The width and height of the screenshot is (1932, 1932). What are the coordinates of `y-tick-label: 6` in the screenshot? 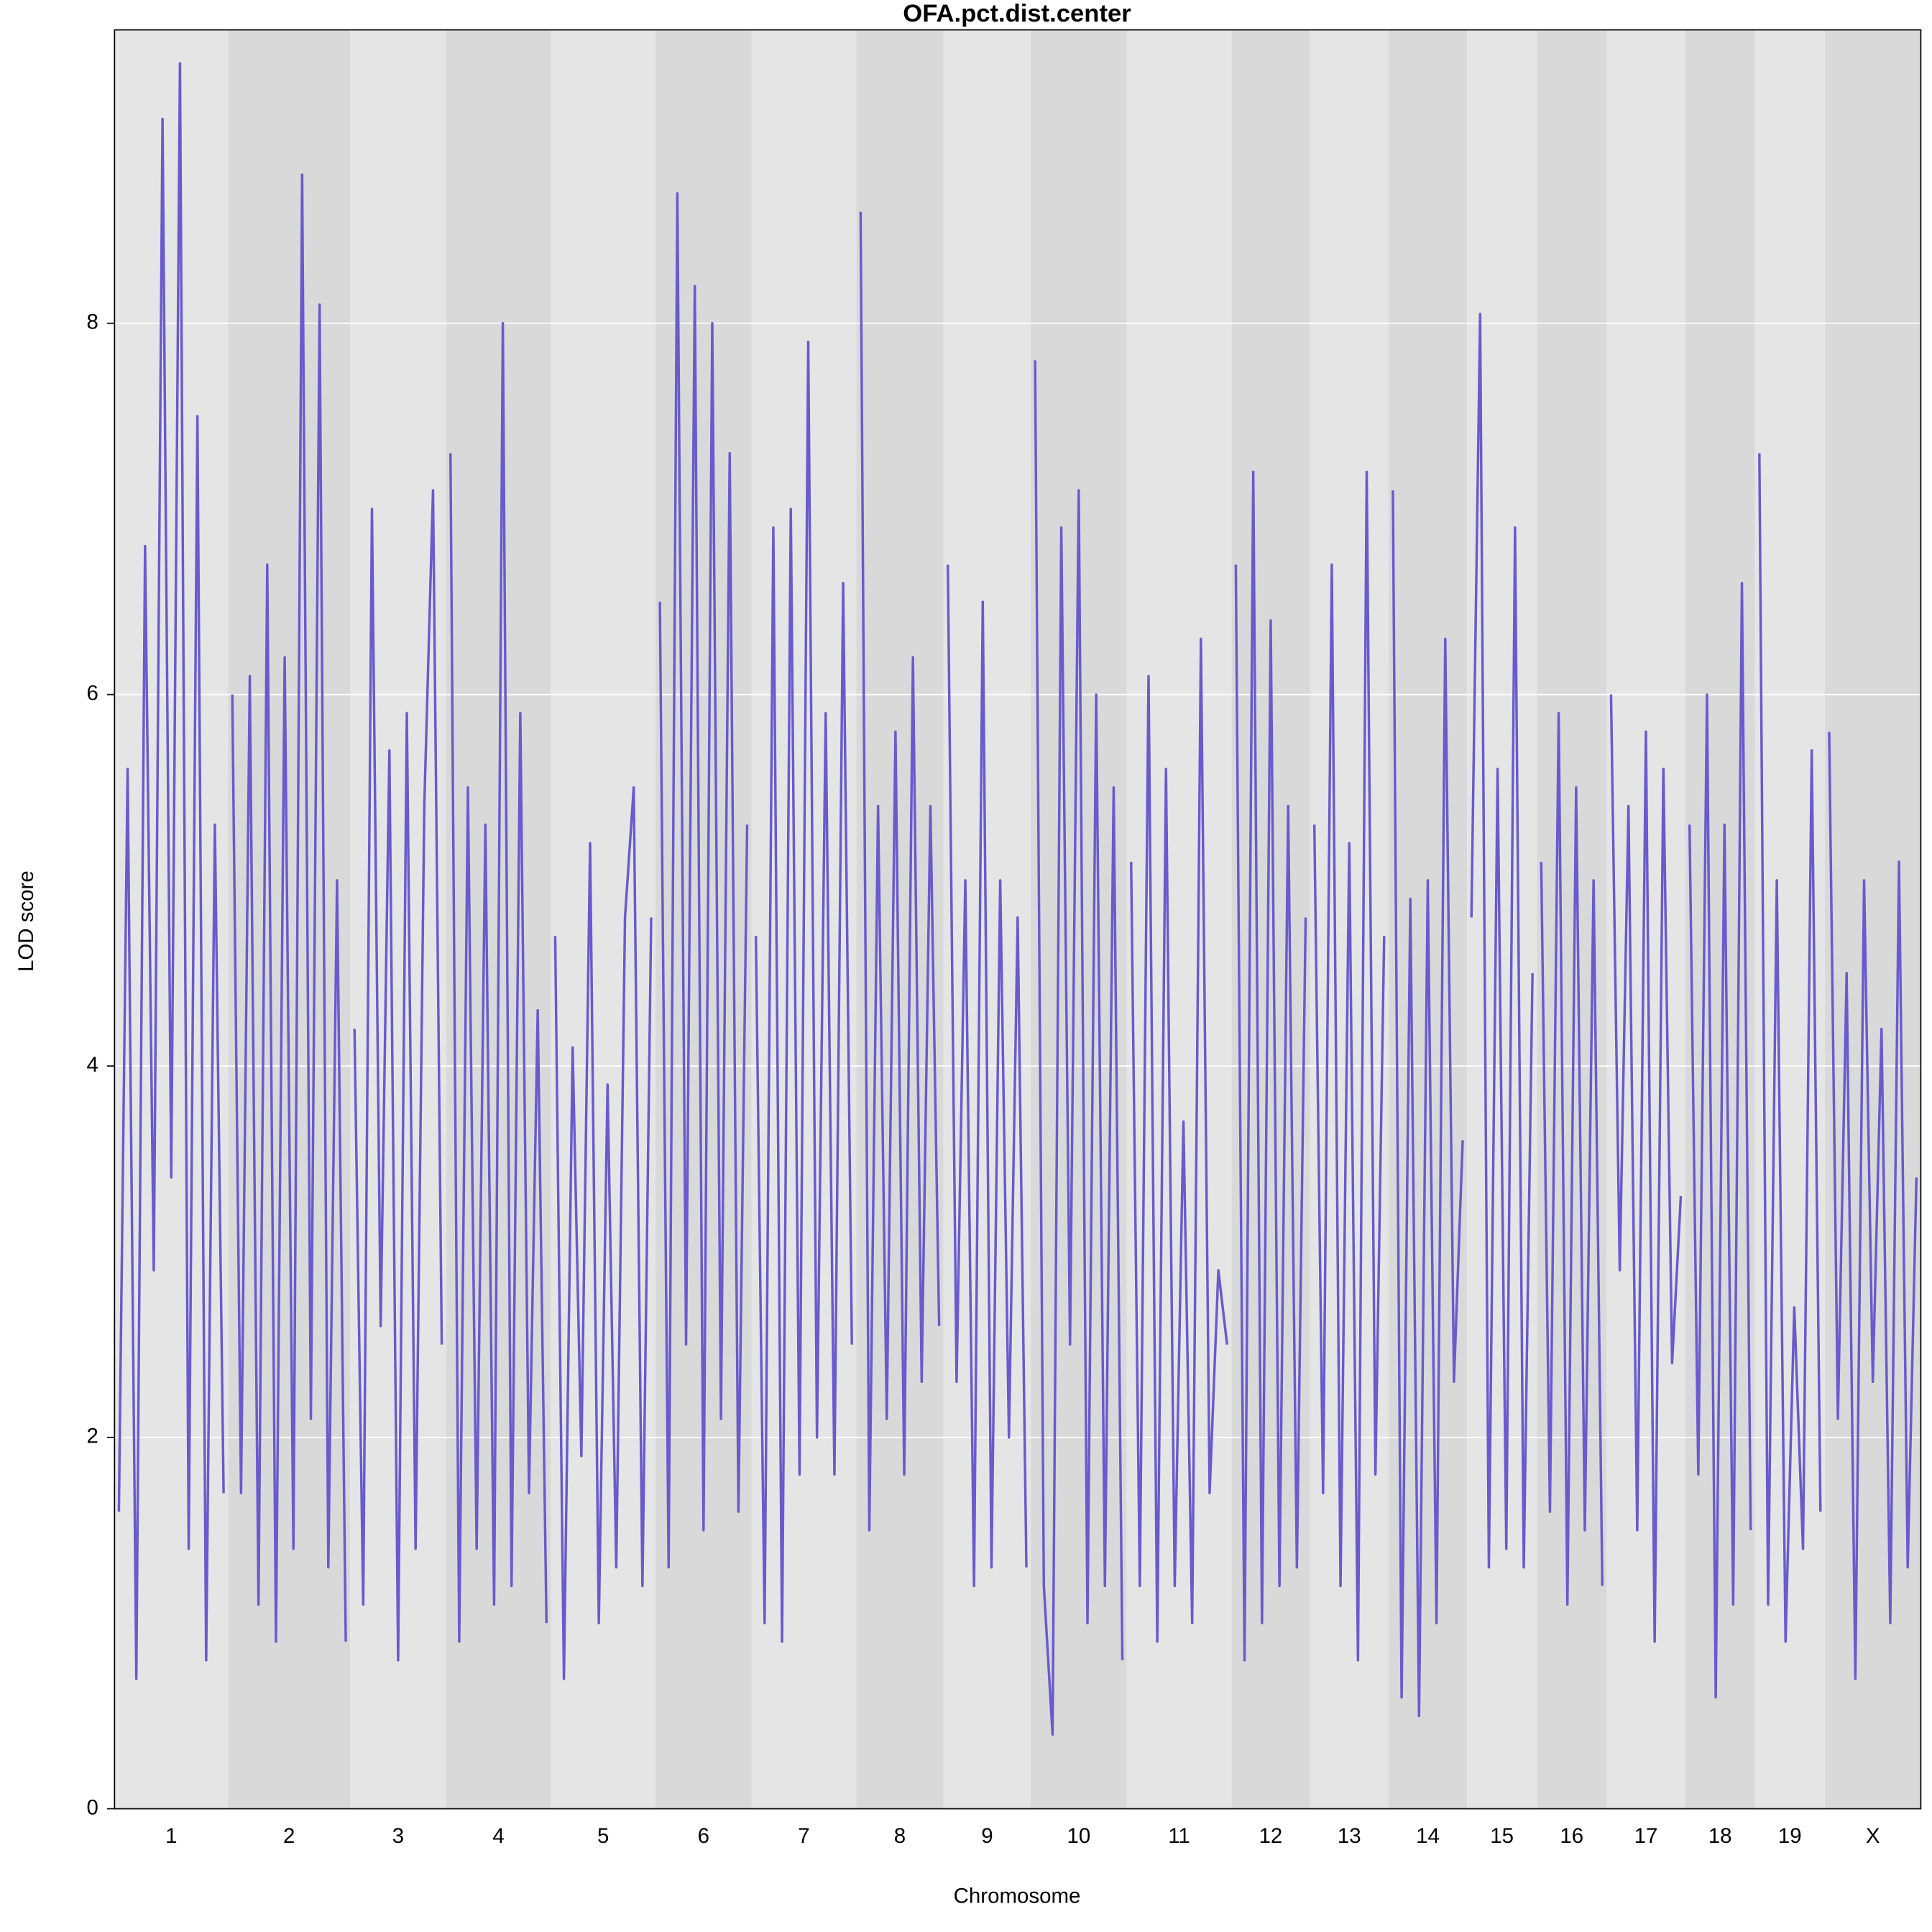 It's located at (92, 693).